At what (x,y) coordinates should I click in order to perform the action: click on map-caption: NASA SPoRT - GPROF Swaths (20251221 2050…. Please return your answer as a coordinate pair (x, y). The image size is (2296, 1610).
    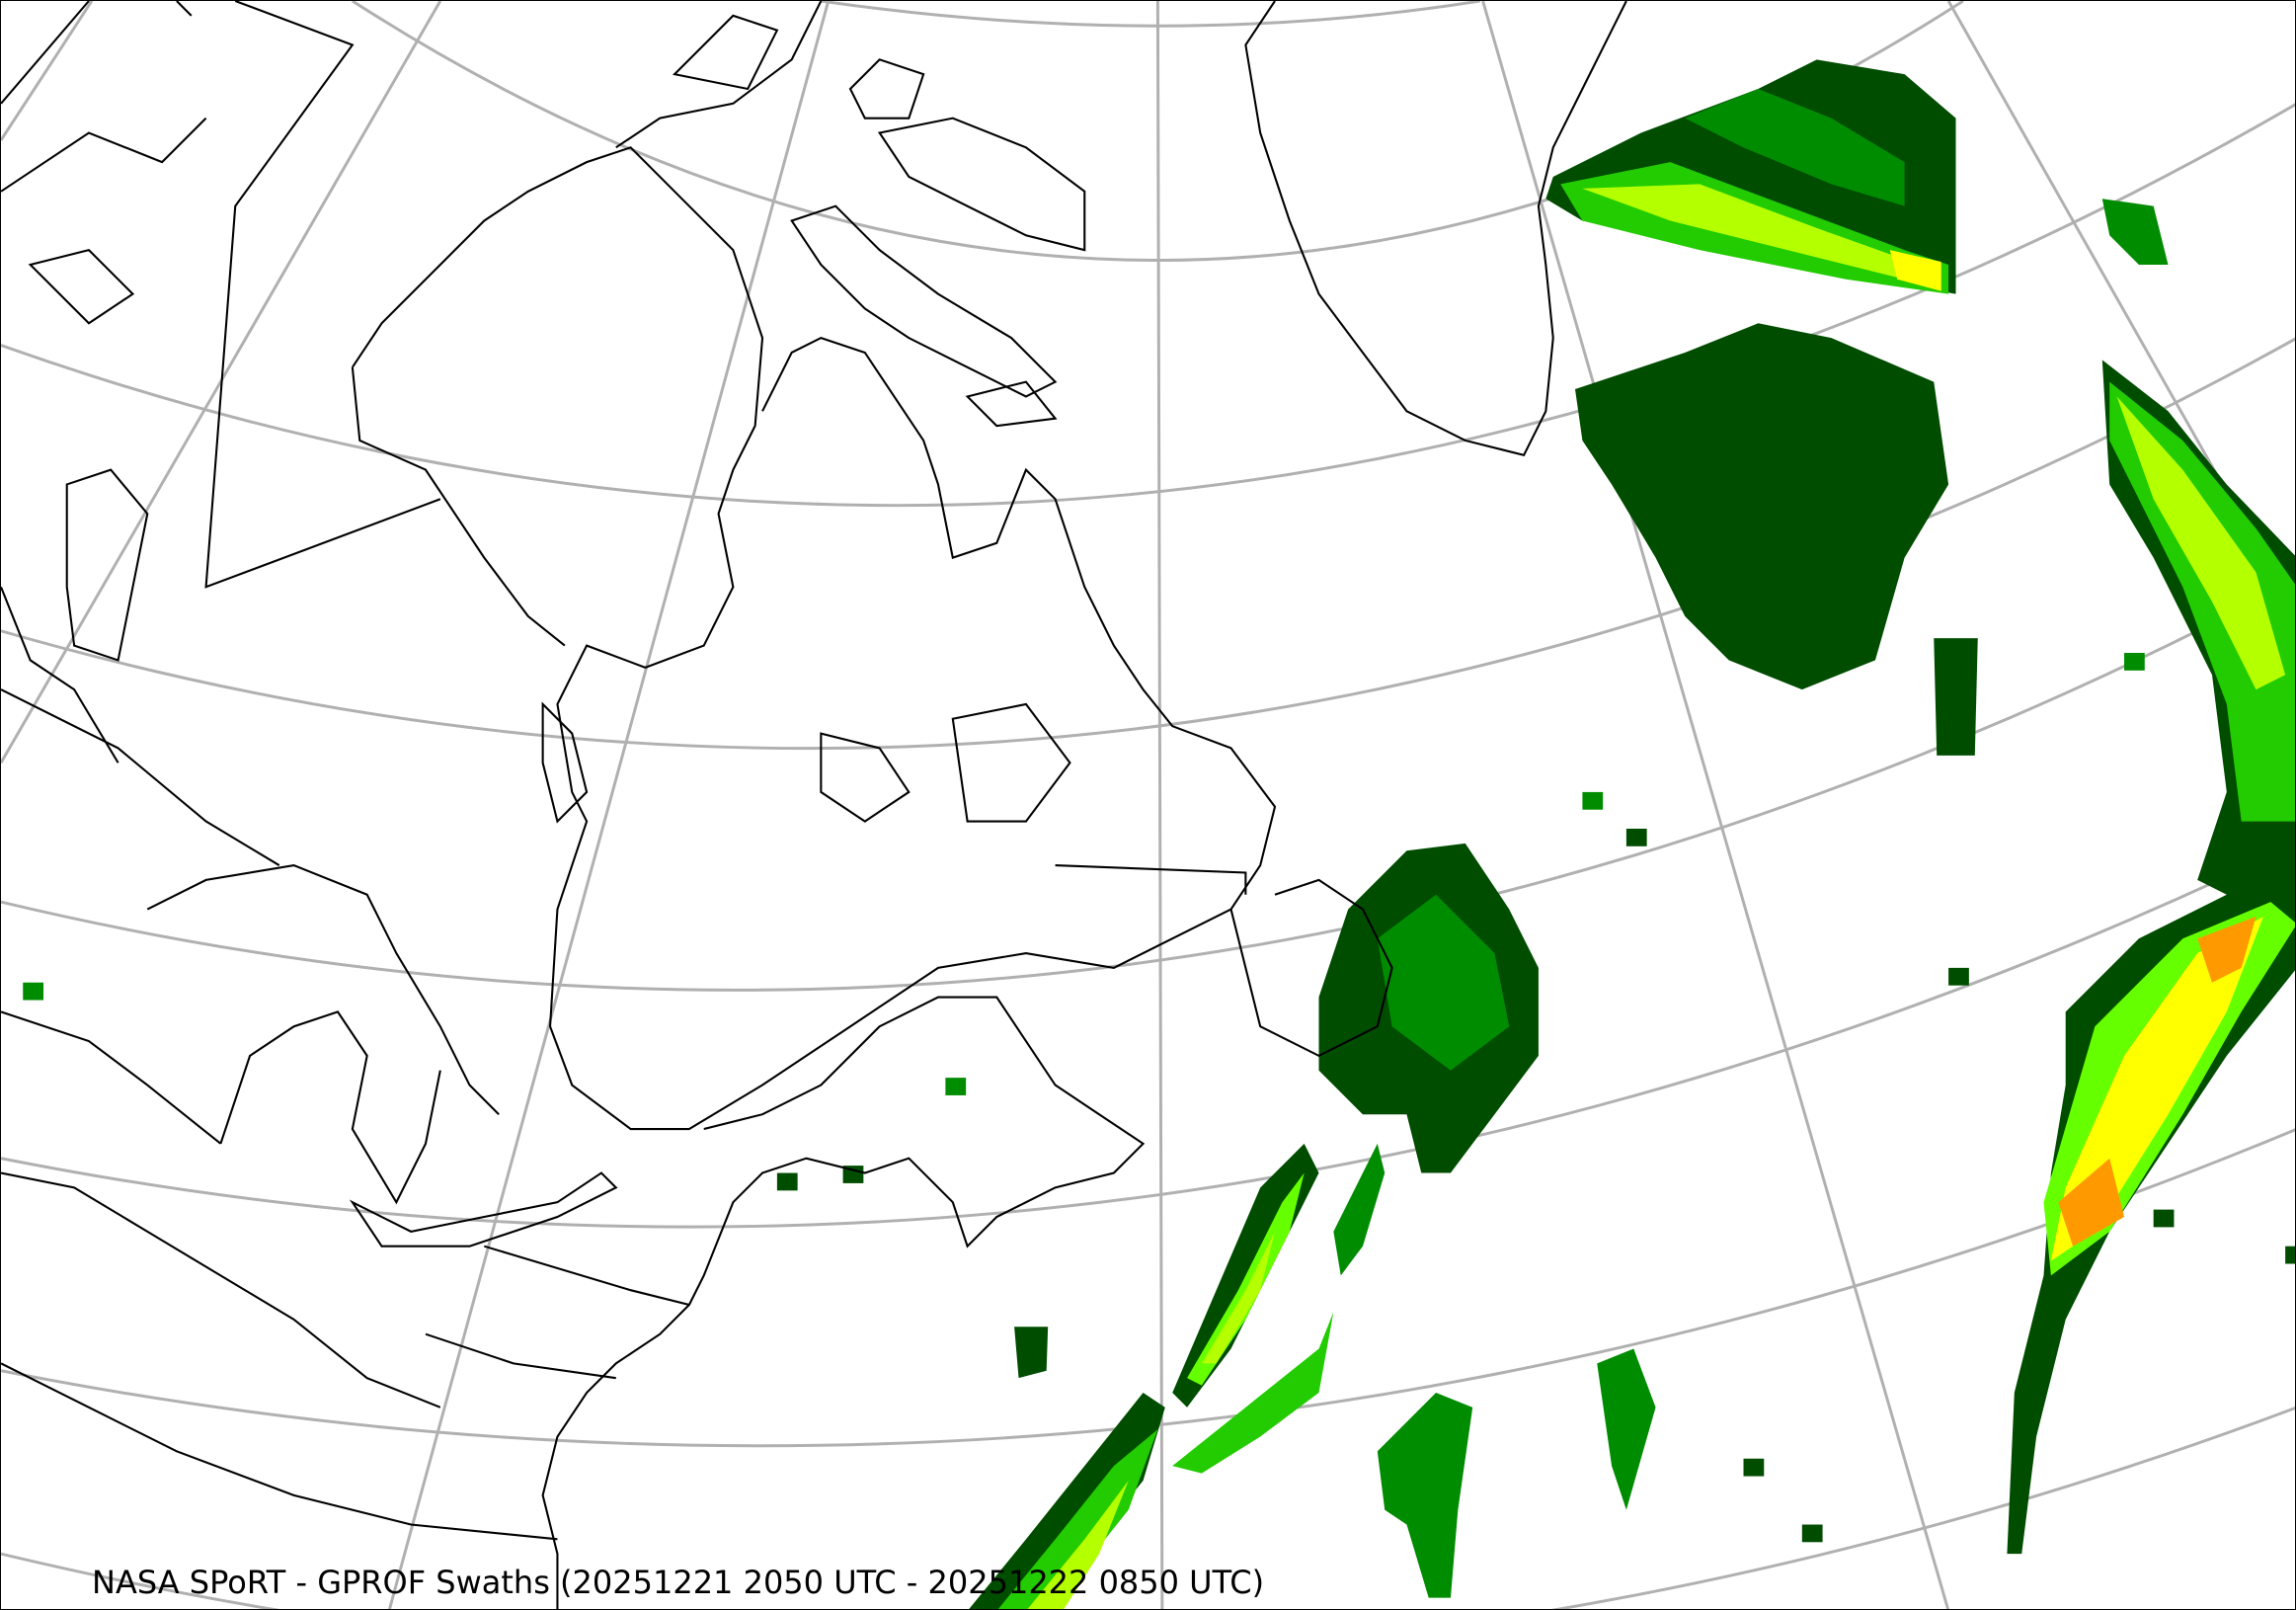
    Looking at the image, I should click on (678, 1582).